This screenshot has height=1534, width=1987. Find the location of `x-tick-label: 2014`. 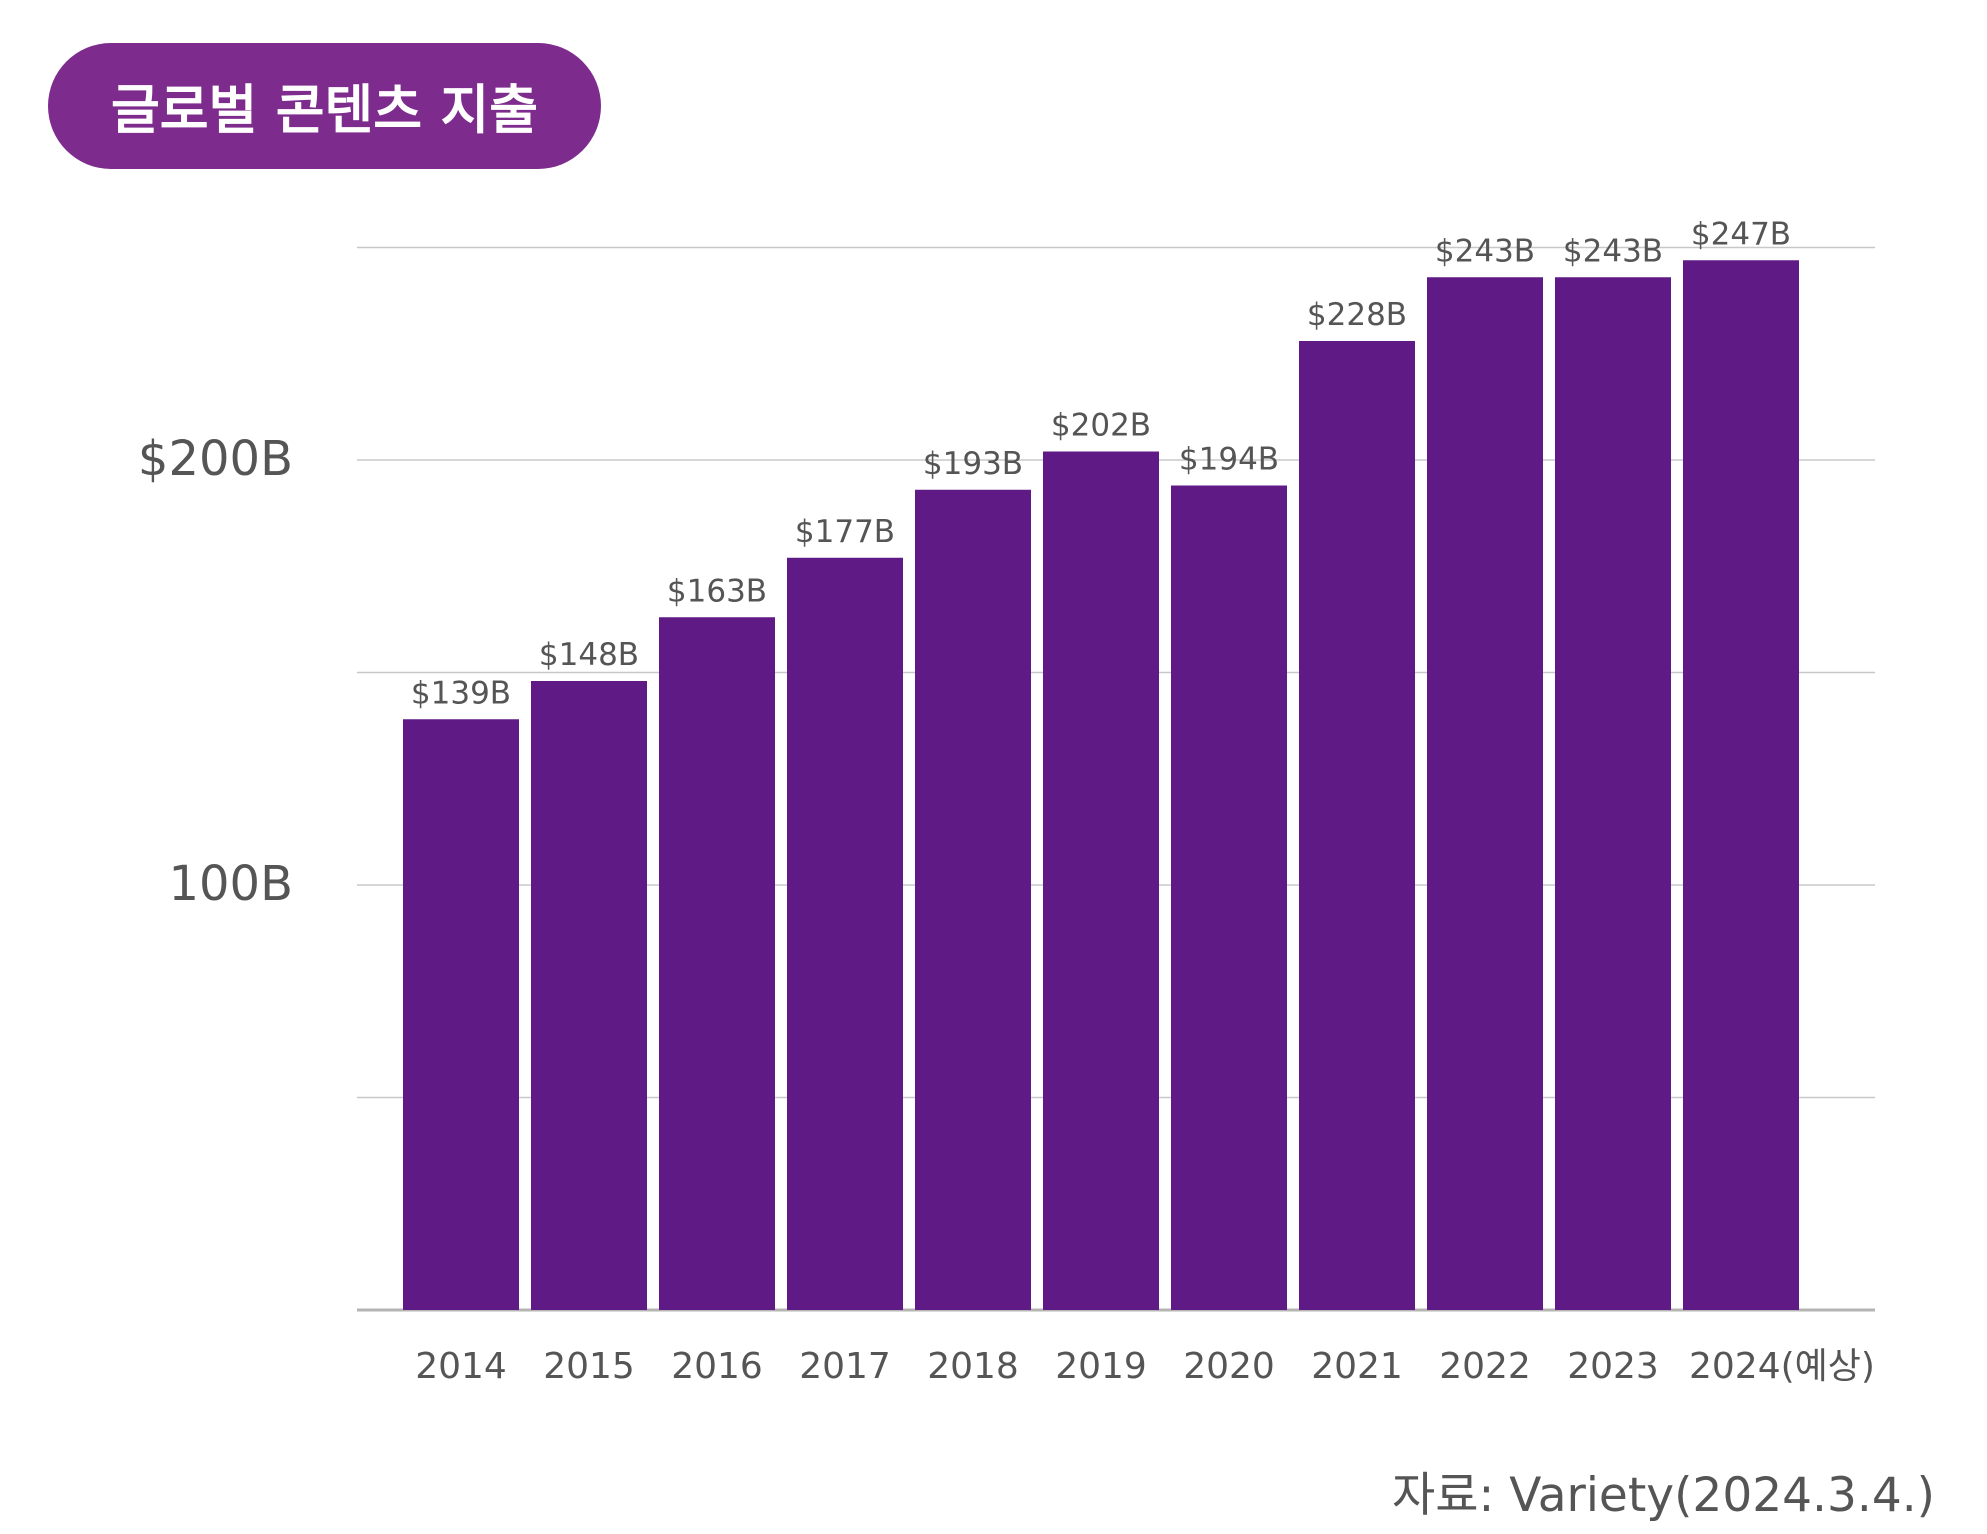

x-tick-label: 2014 is located at coordinates (461, 1366).